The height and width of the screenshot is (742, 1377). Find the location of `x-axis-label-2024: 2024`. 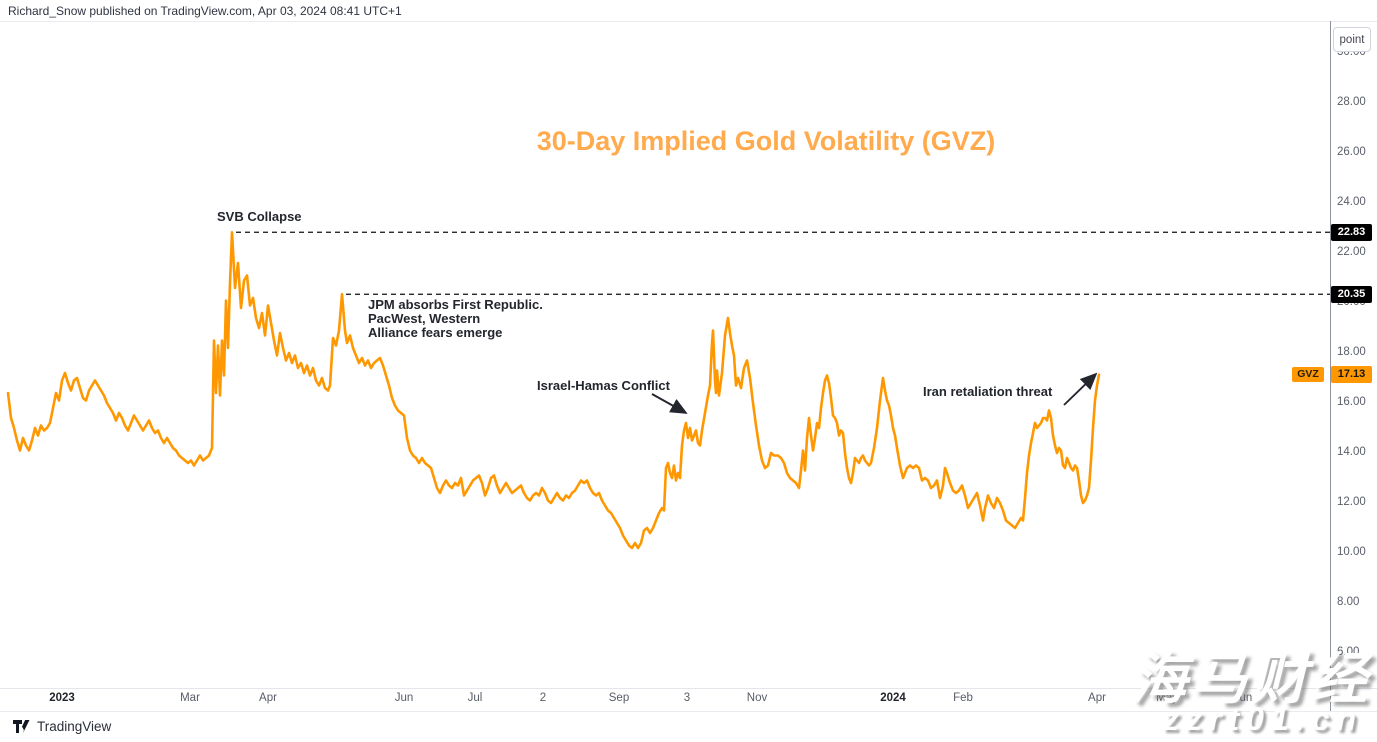

x-axis-label-2024: 2024 is located at coordinates (893, 698).